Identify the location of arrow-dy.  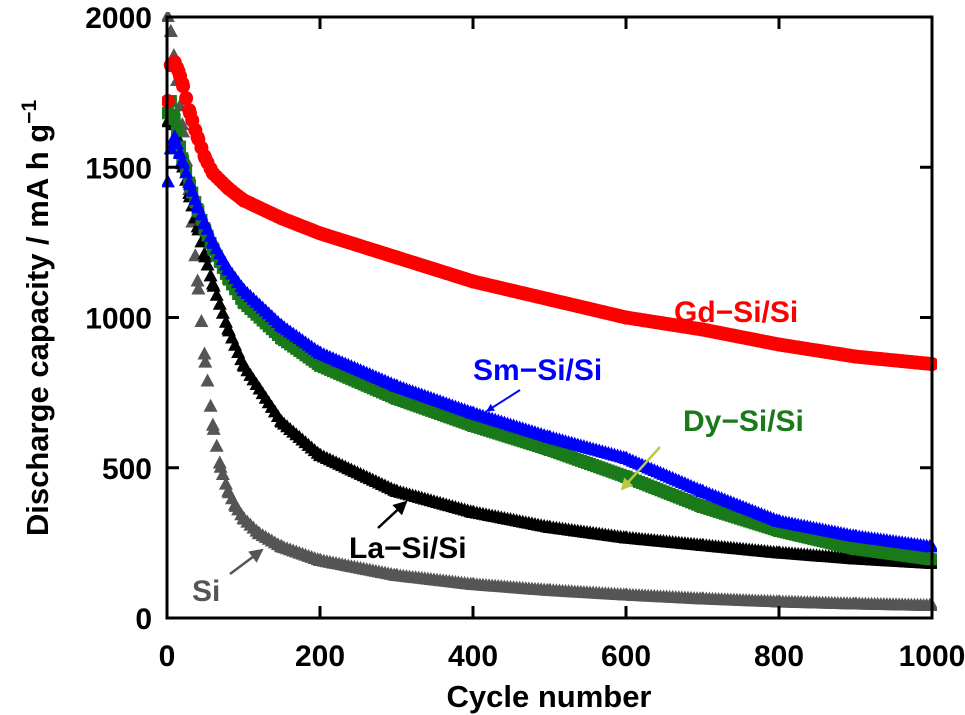
(640, 468).